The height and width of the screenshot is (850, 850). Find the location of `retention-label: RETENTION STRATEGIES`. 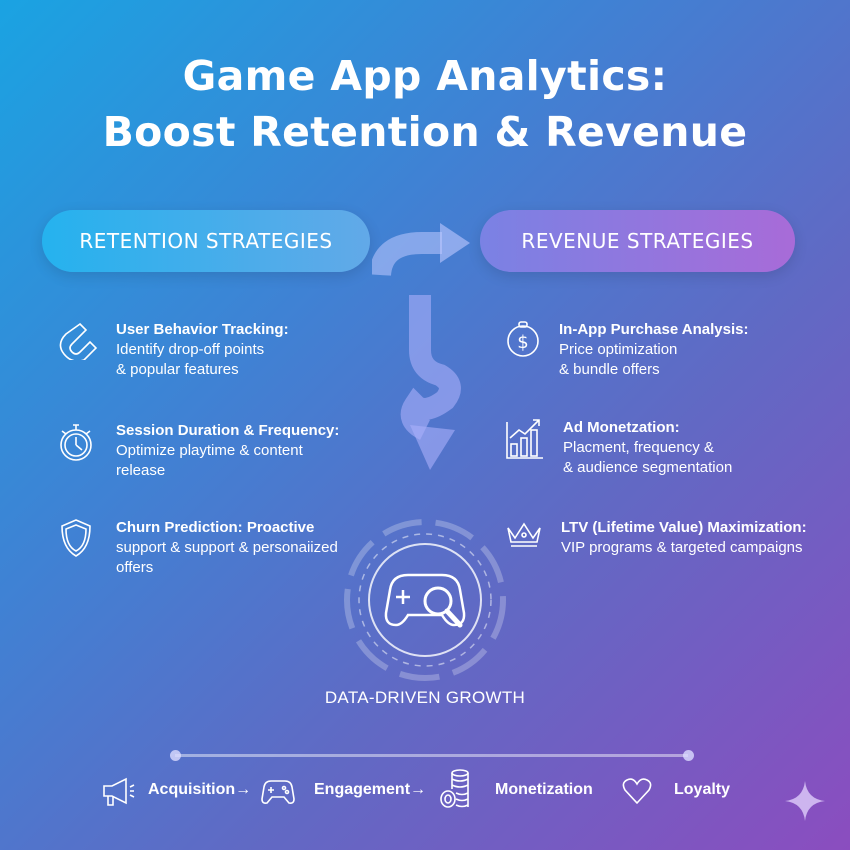

retention-label: RETENTION STRATEGIES is located at coordinates (206, 241).